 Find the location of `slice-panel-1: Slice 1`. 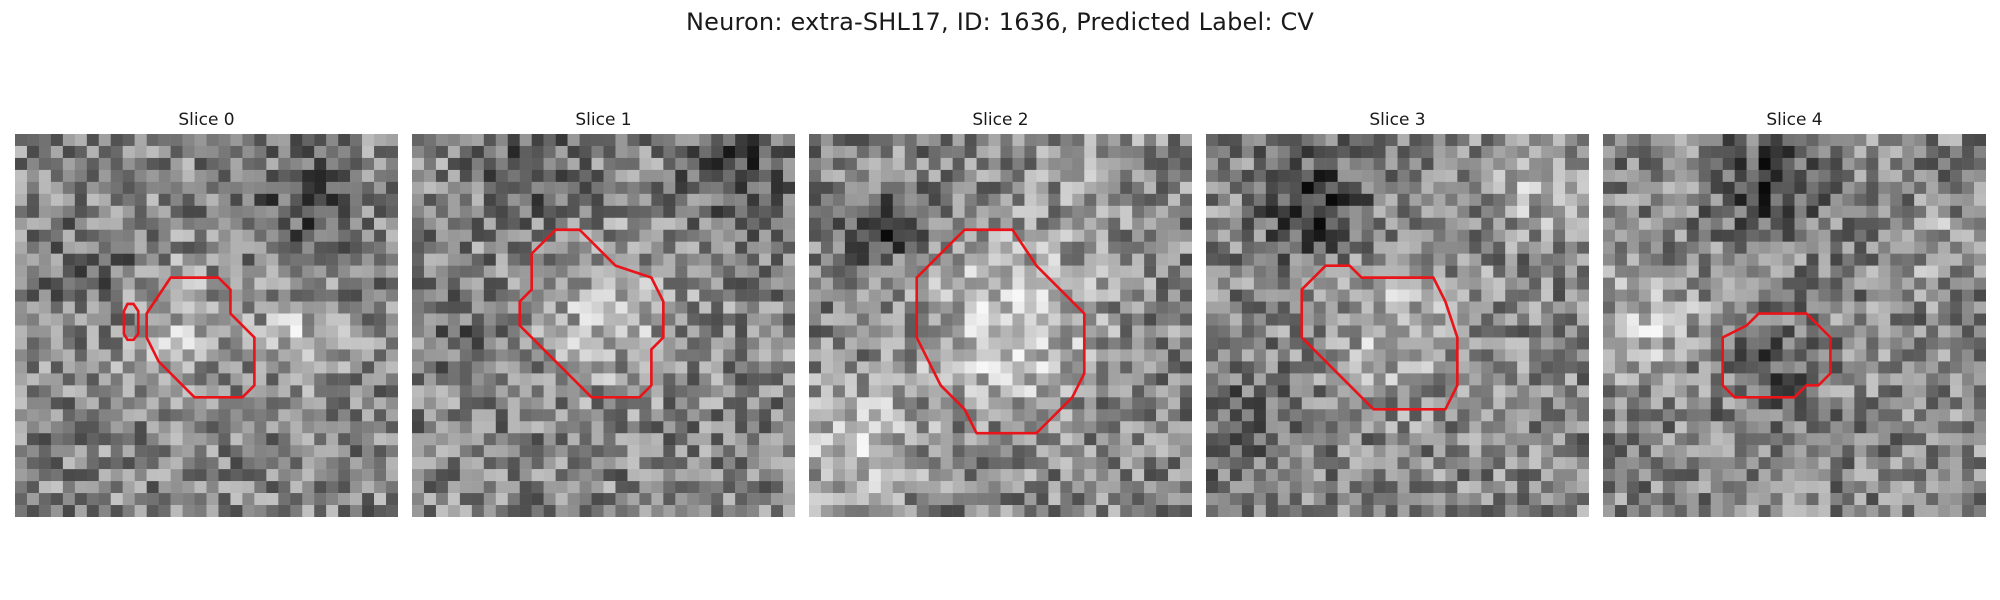

slice-panel-1: Slice 1 is located at coordinates (603, 312).